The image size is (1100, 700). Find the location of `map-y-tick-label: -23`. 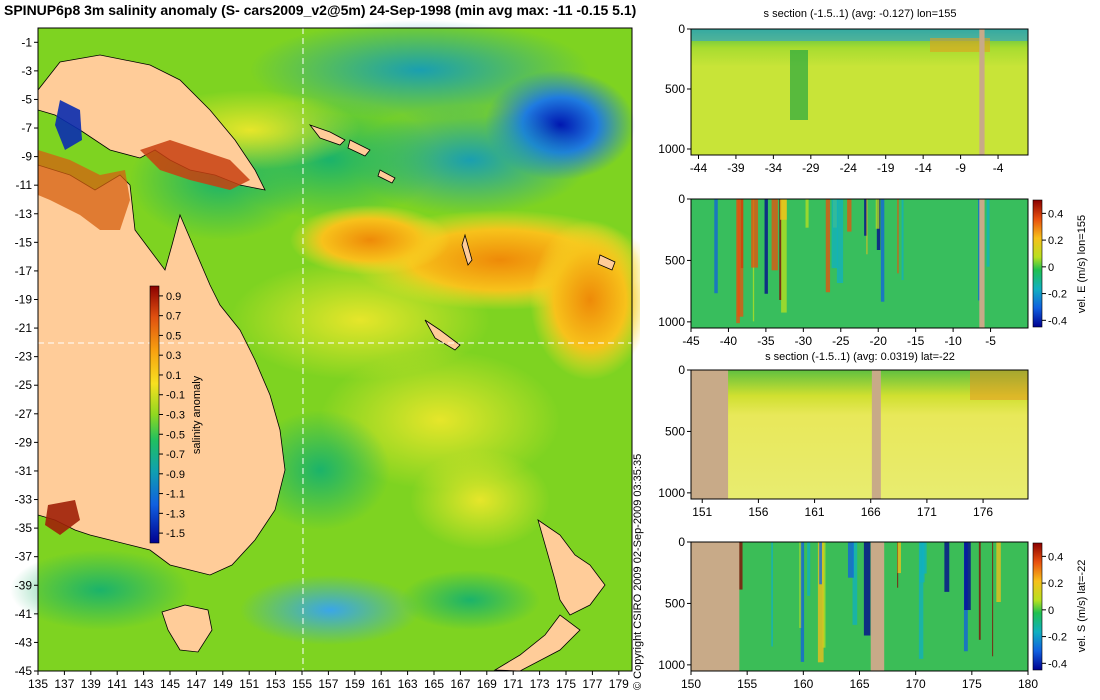

map-y-tick-label: -23 is located at coordinates (24, 357).